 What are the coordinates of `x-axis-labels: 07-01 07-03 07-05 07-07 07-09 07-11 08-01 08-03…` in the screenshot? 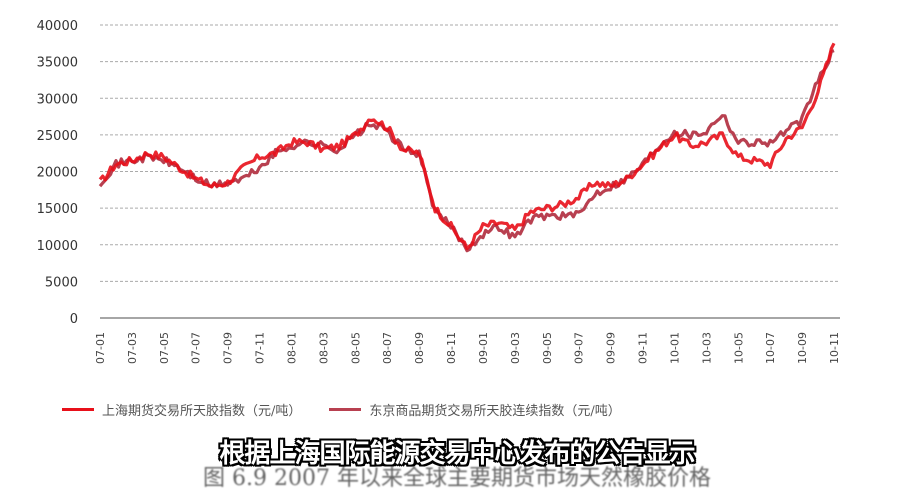 It's located at (467, 348).